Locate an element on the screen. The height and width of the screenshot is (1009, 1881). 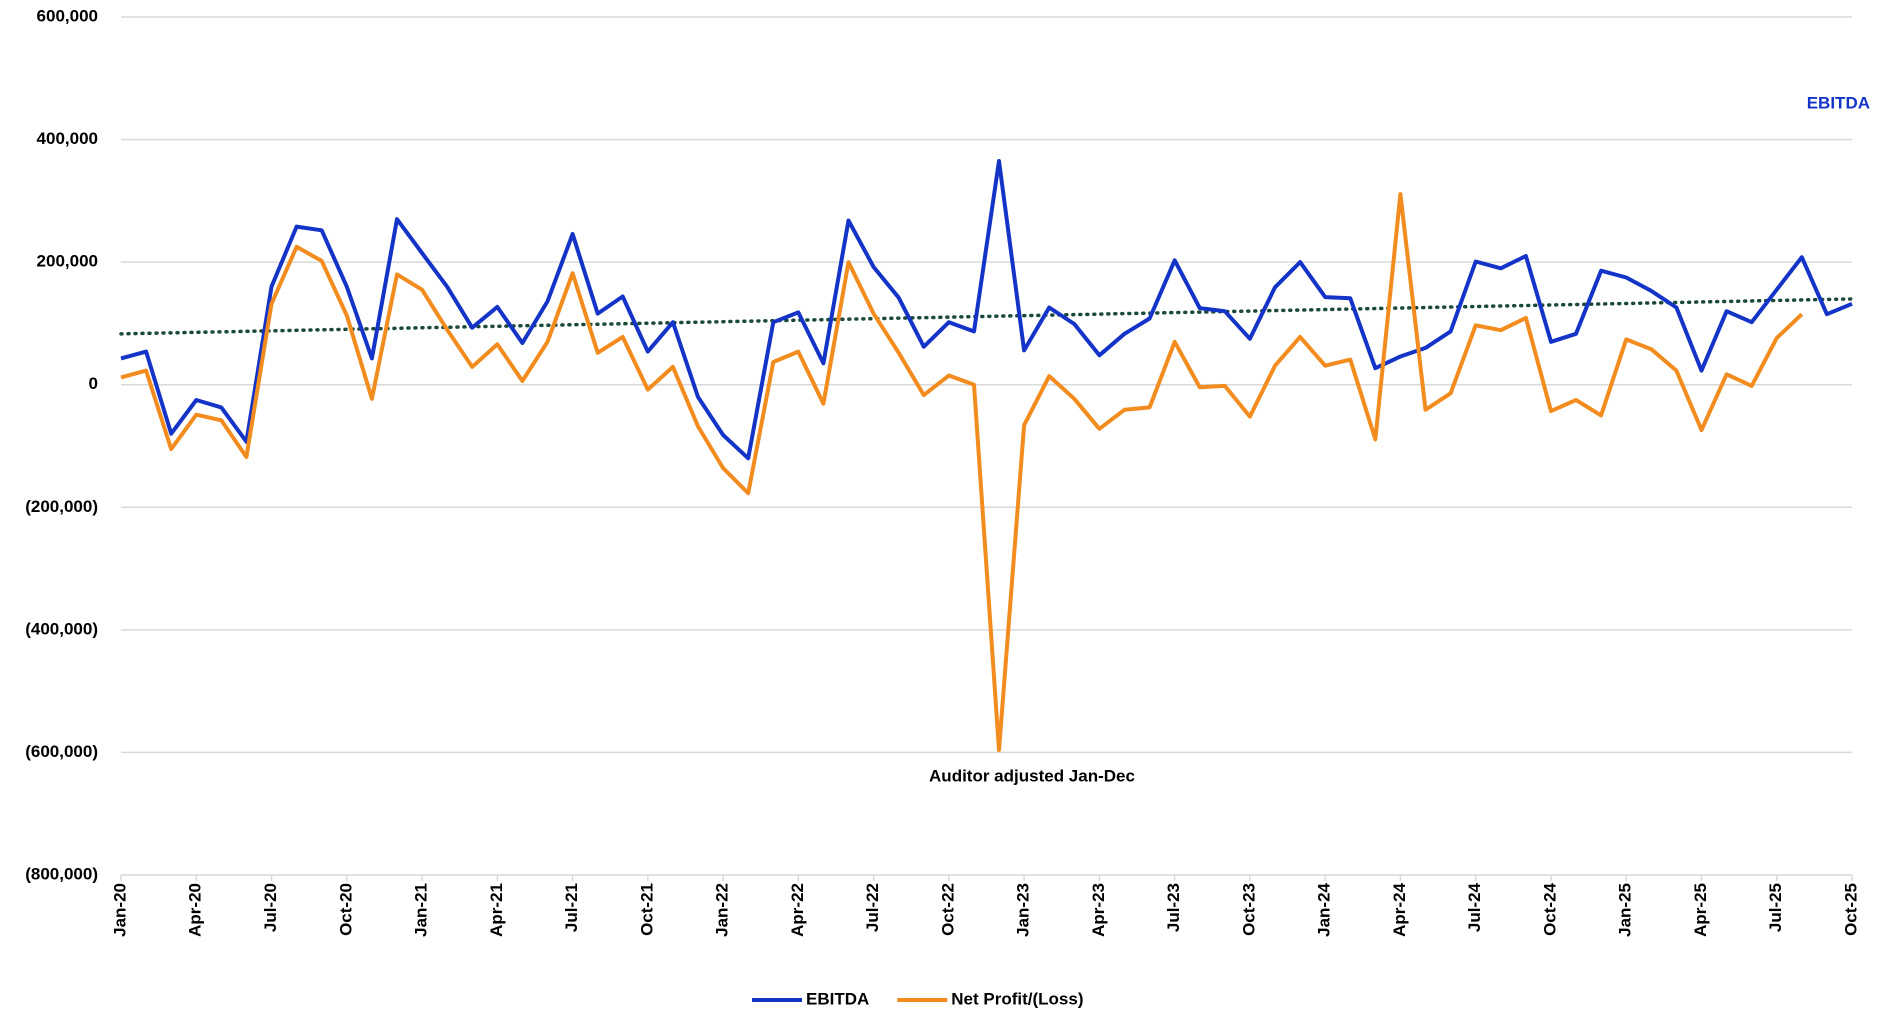
y-tick-label: (800,000) is located at coordinates (61, 873).